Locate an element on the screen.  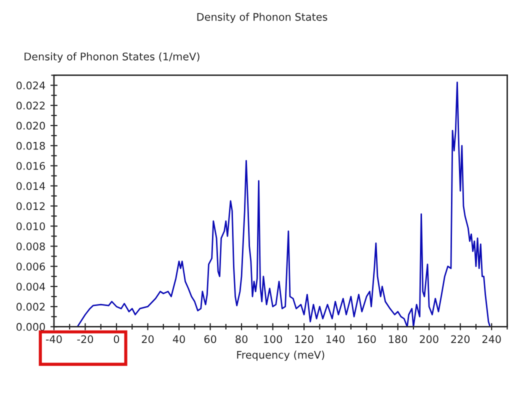
x-tick-label: 40 is located at coordinates (178, 339).